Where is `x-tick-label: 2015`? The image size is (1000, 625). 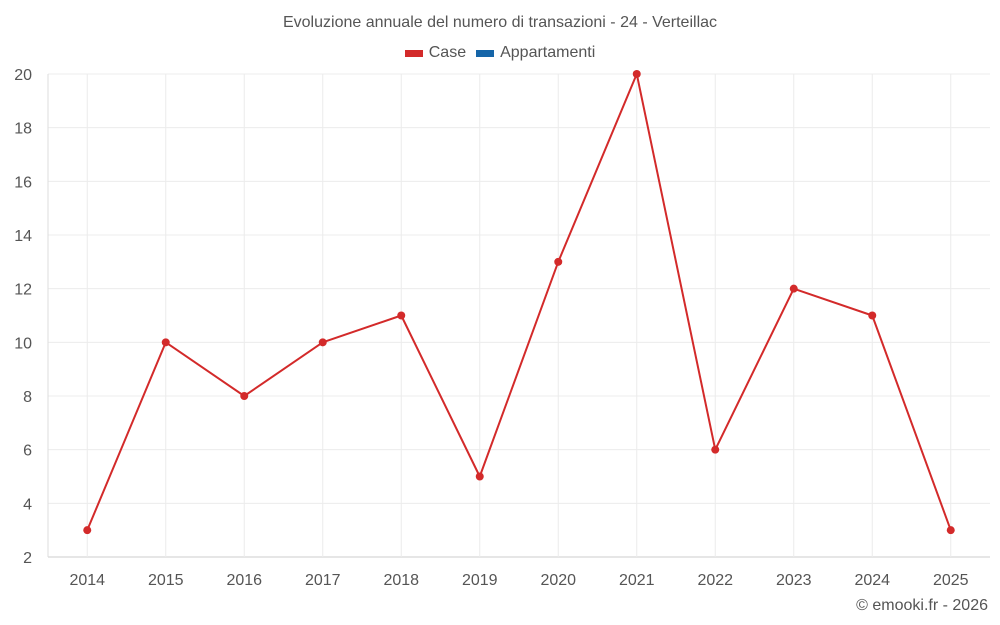 x-tick-label: 2015 is located at coordinates (166, 580).